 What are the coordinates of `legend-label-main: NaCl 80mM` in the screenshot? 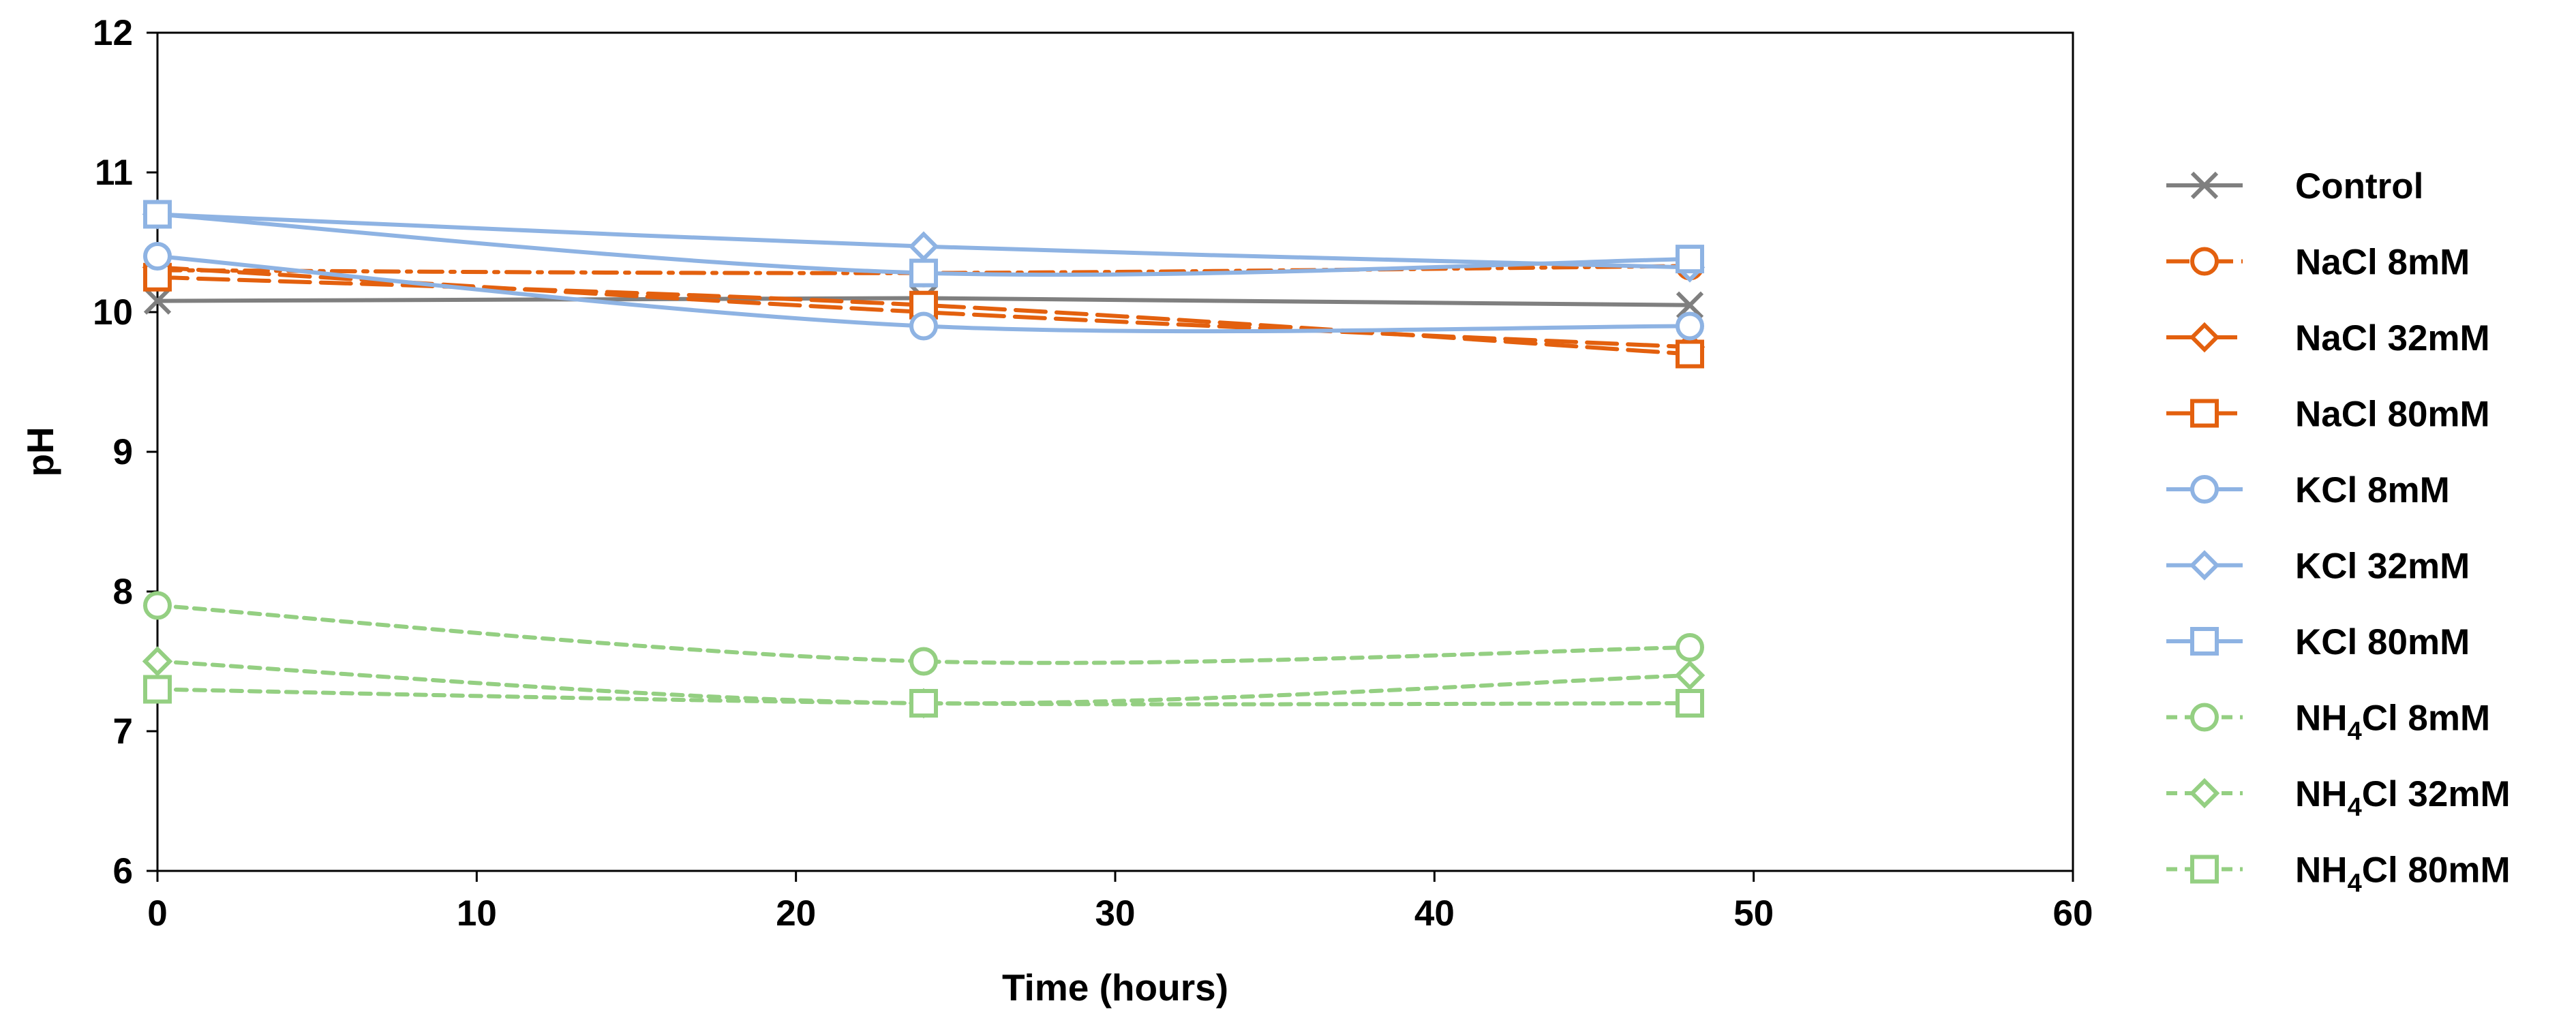 It's located at (2392, 415).